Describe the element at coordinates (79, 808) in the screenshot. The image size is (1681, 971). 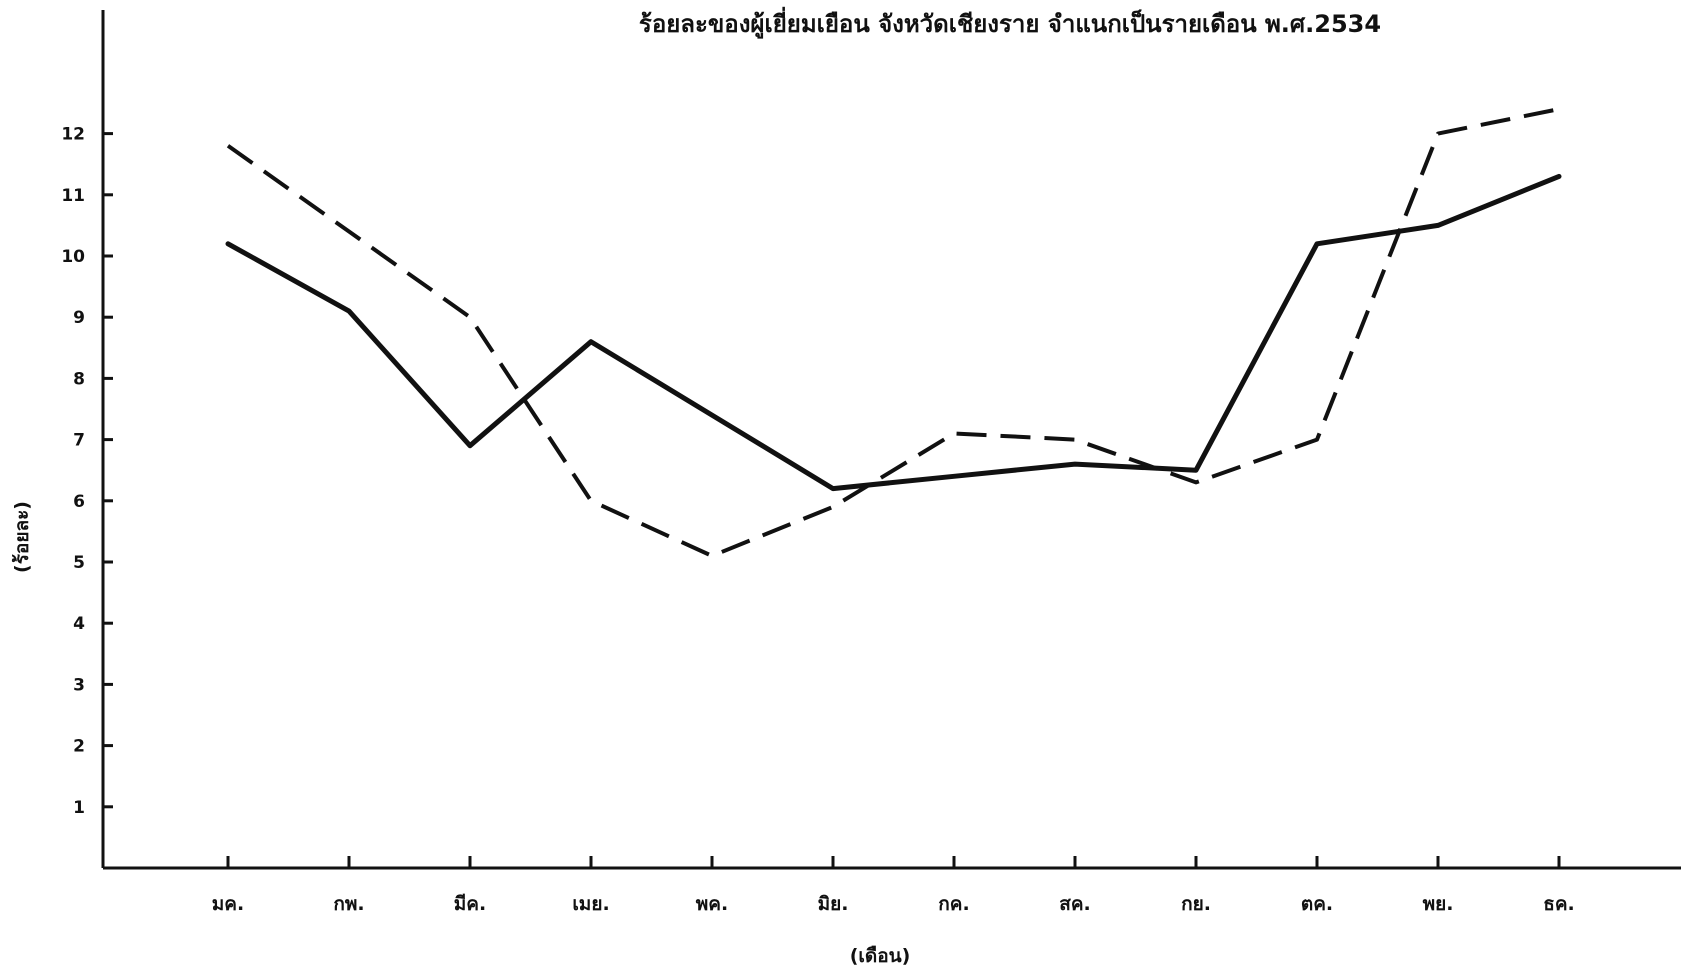
I see `y-tick-label: 1` at that location.